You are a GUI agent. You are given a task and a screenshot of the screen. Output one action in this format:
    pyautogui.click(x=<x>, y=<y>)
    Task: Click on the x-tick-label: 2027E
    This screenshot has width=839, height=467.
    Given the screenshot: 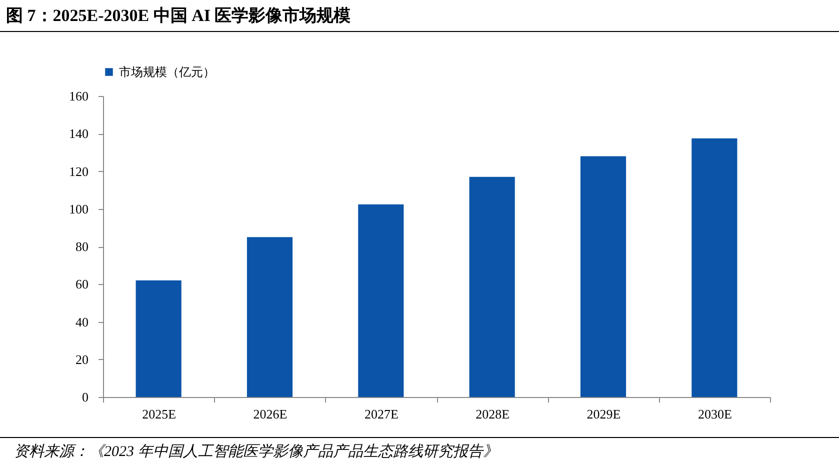 What is the action you would take?
    pyautogui.click(x=381, y=414)
    